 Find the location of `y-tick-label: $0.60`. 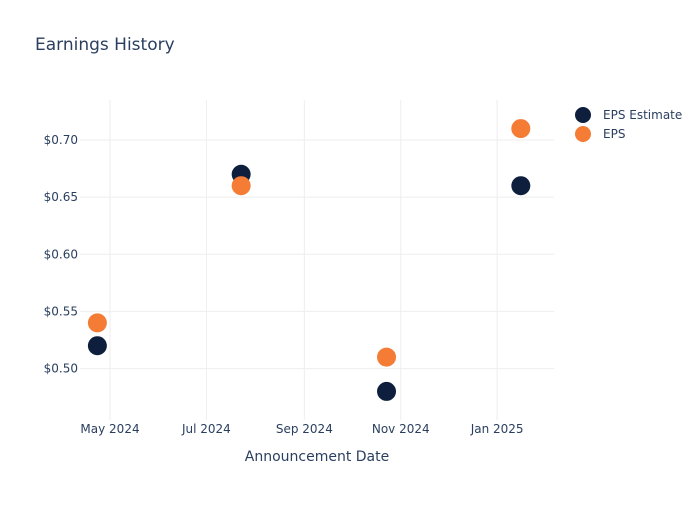

y-tick-label: $0.60 is located at coordinates (61, 254).